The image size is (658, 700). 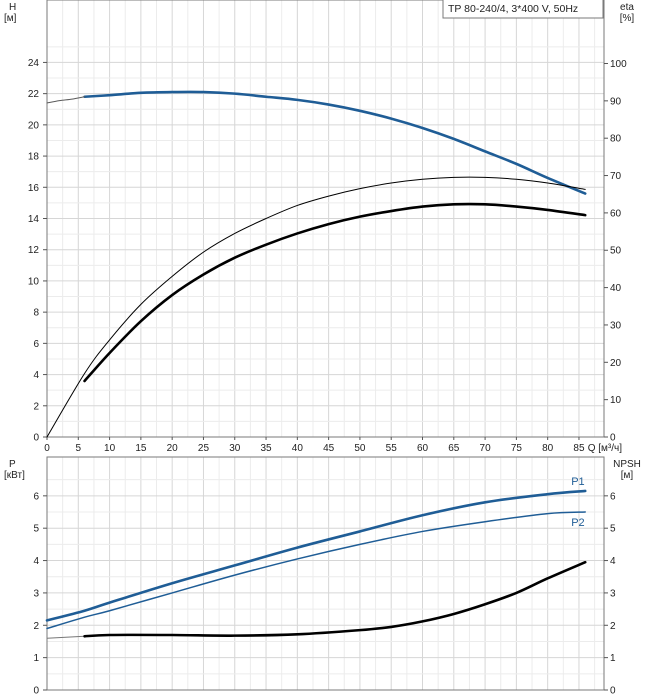 What do you see at coordinates (79, 448) in the screenshot?
I see `x-tick-label: 5` at bounding box center [79, 448].